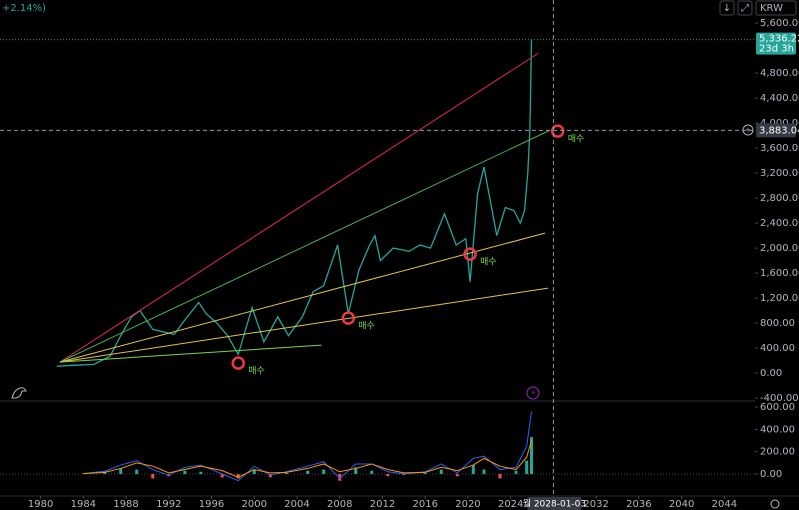 The image size is (799, 510). Describe the element at coordinates (19, 393) in the screenshot. I see `logo-icon` at that location.